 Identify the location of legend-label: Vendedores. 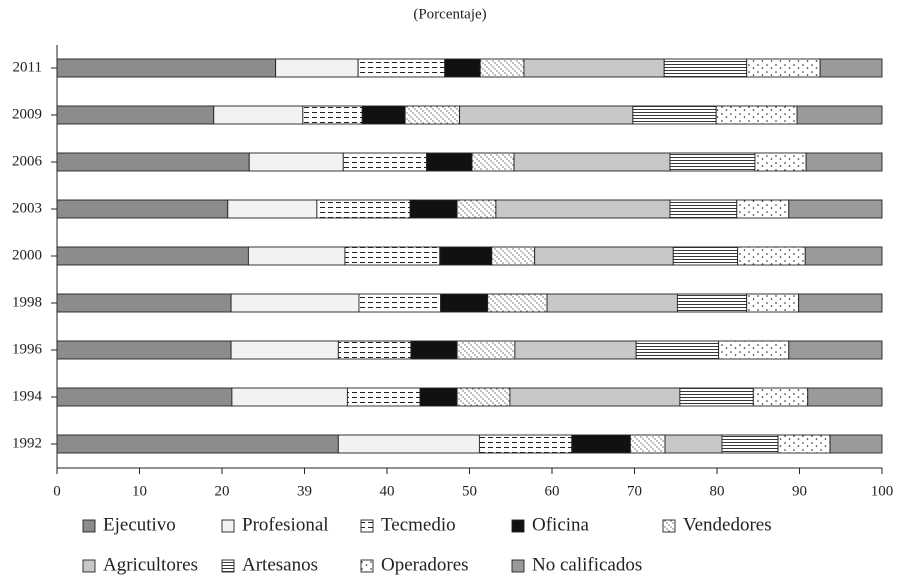
(727, 524).